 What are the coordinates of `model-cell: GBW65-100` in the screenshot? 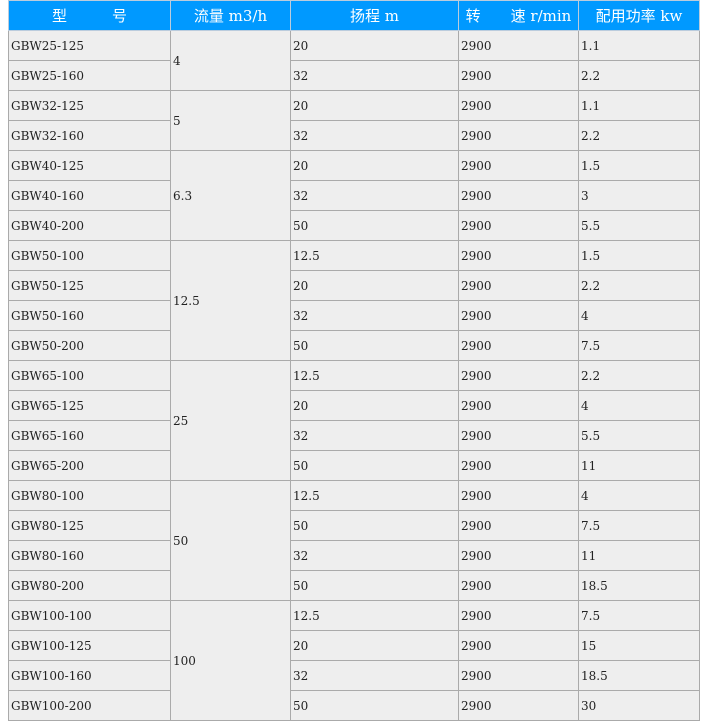 It's located at (89, 375).